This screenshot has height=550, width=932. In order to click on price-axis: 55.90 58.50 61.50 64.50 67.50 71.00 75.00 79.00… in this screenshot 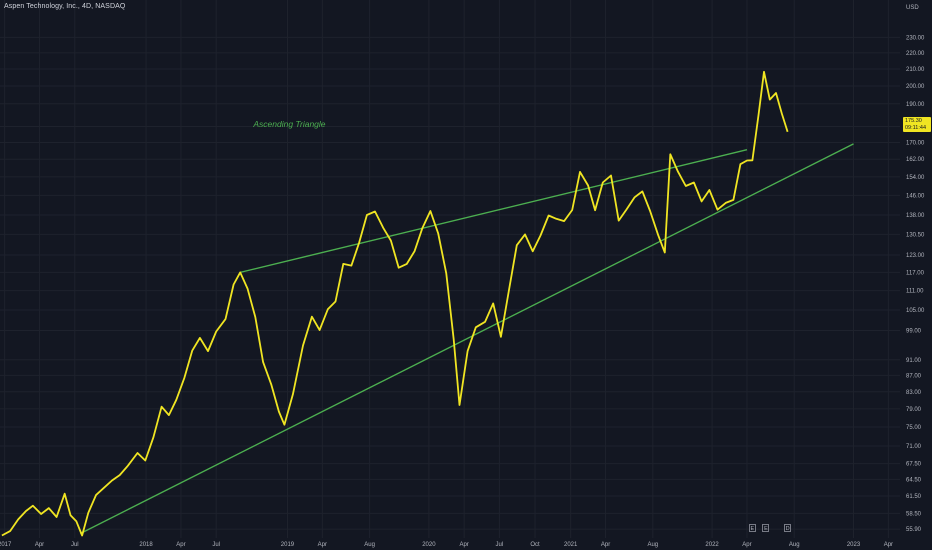, I will do `click(915, 269)`.